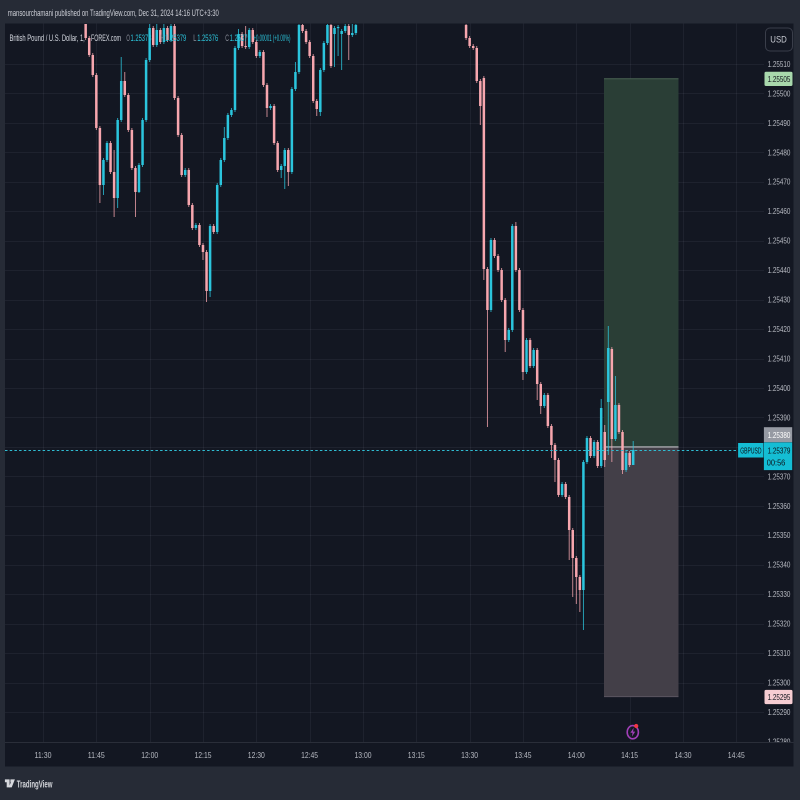 This screenshot has height=800, width=800. What do you see at coordinates (779, 476) in the screenshot?
I see `svg-text: 1.25370` at bounding box center [779, 476].